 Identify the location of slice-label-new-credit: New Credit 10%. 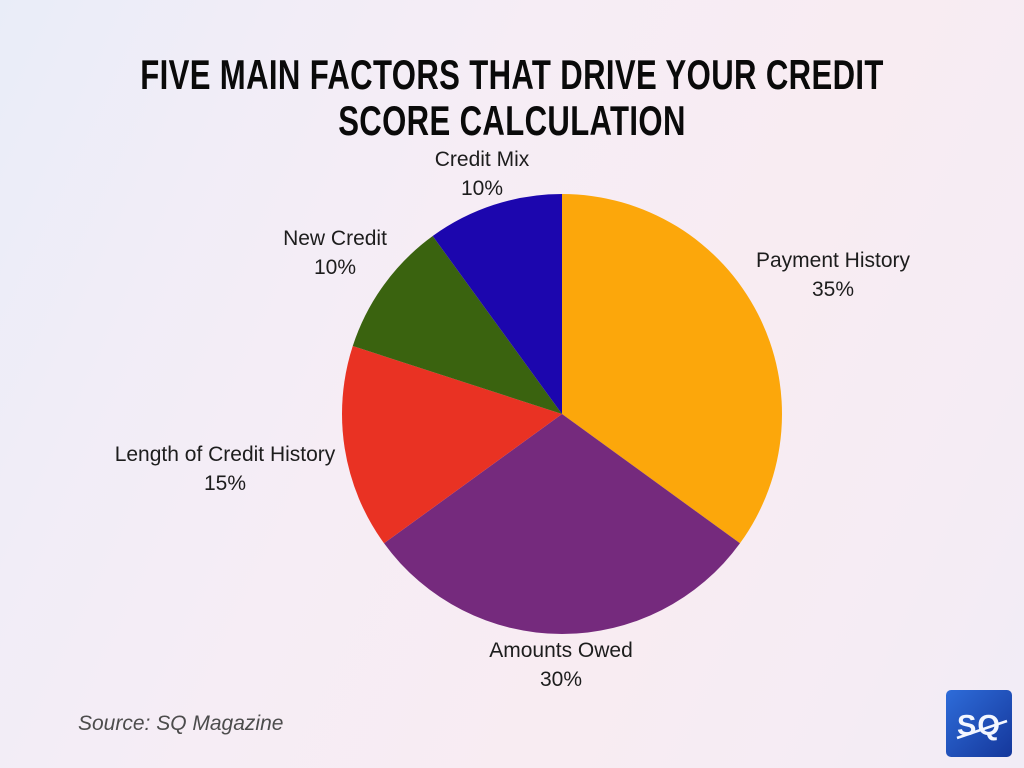
(335, 253).